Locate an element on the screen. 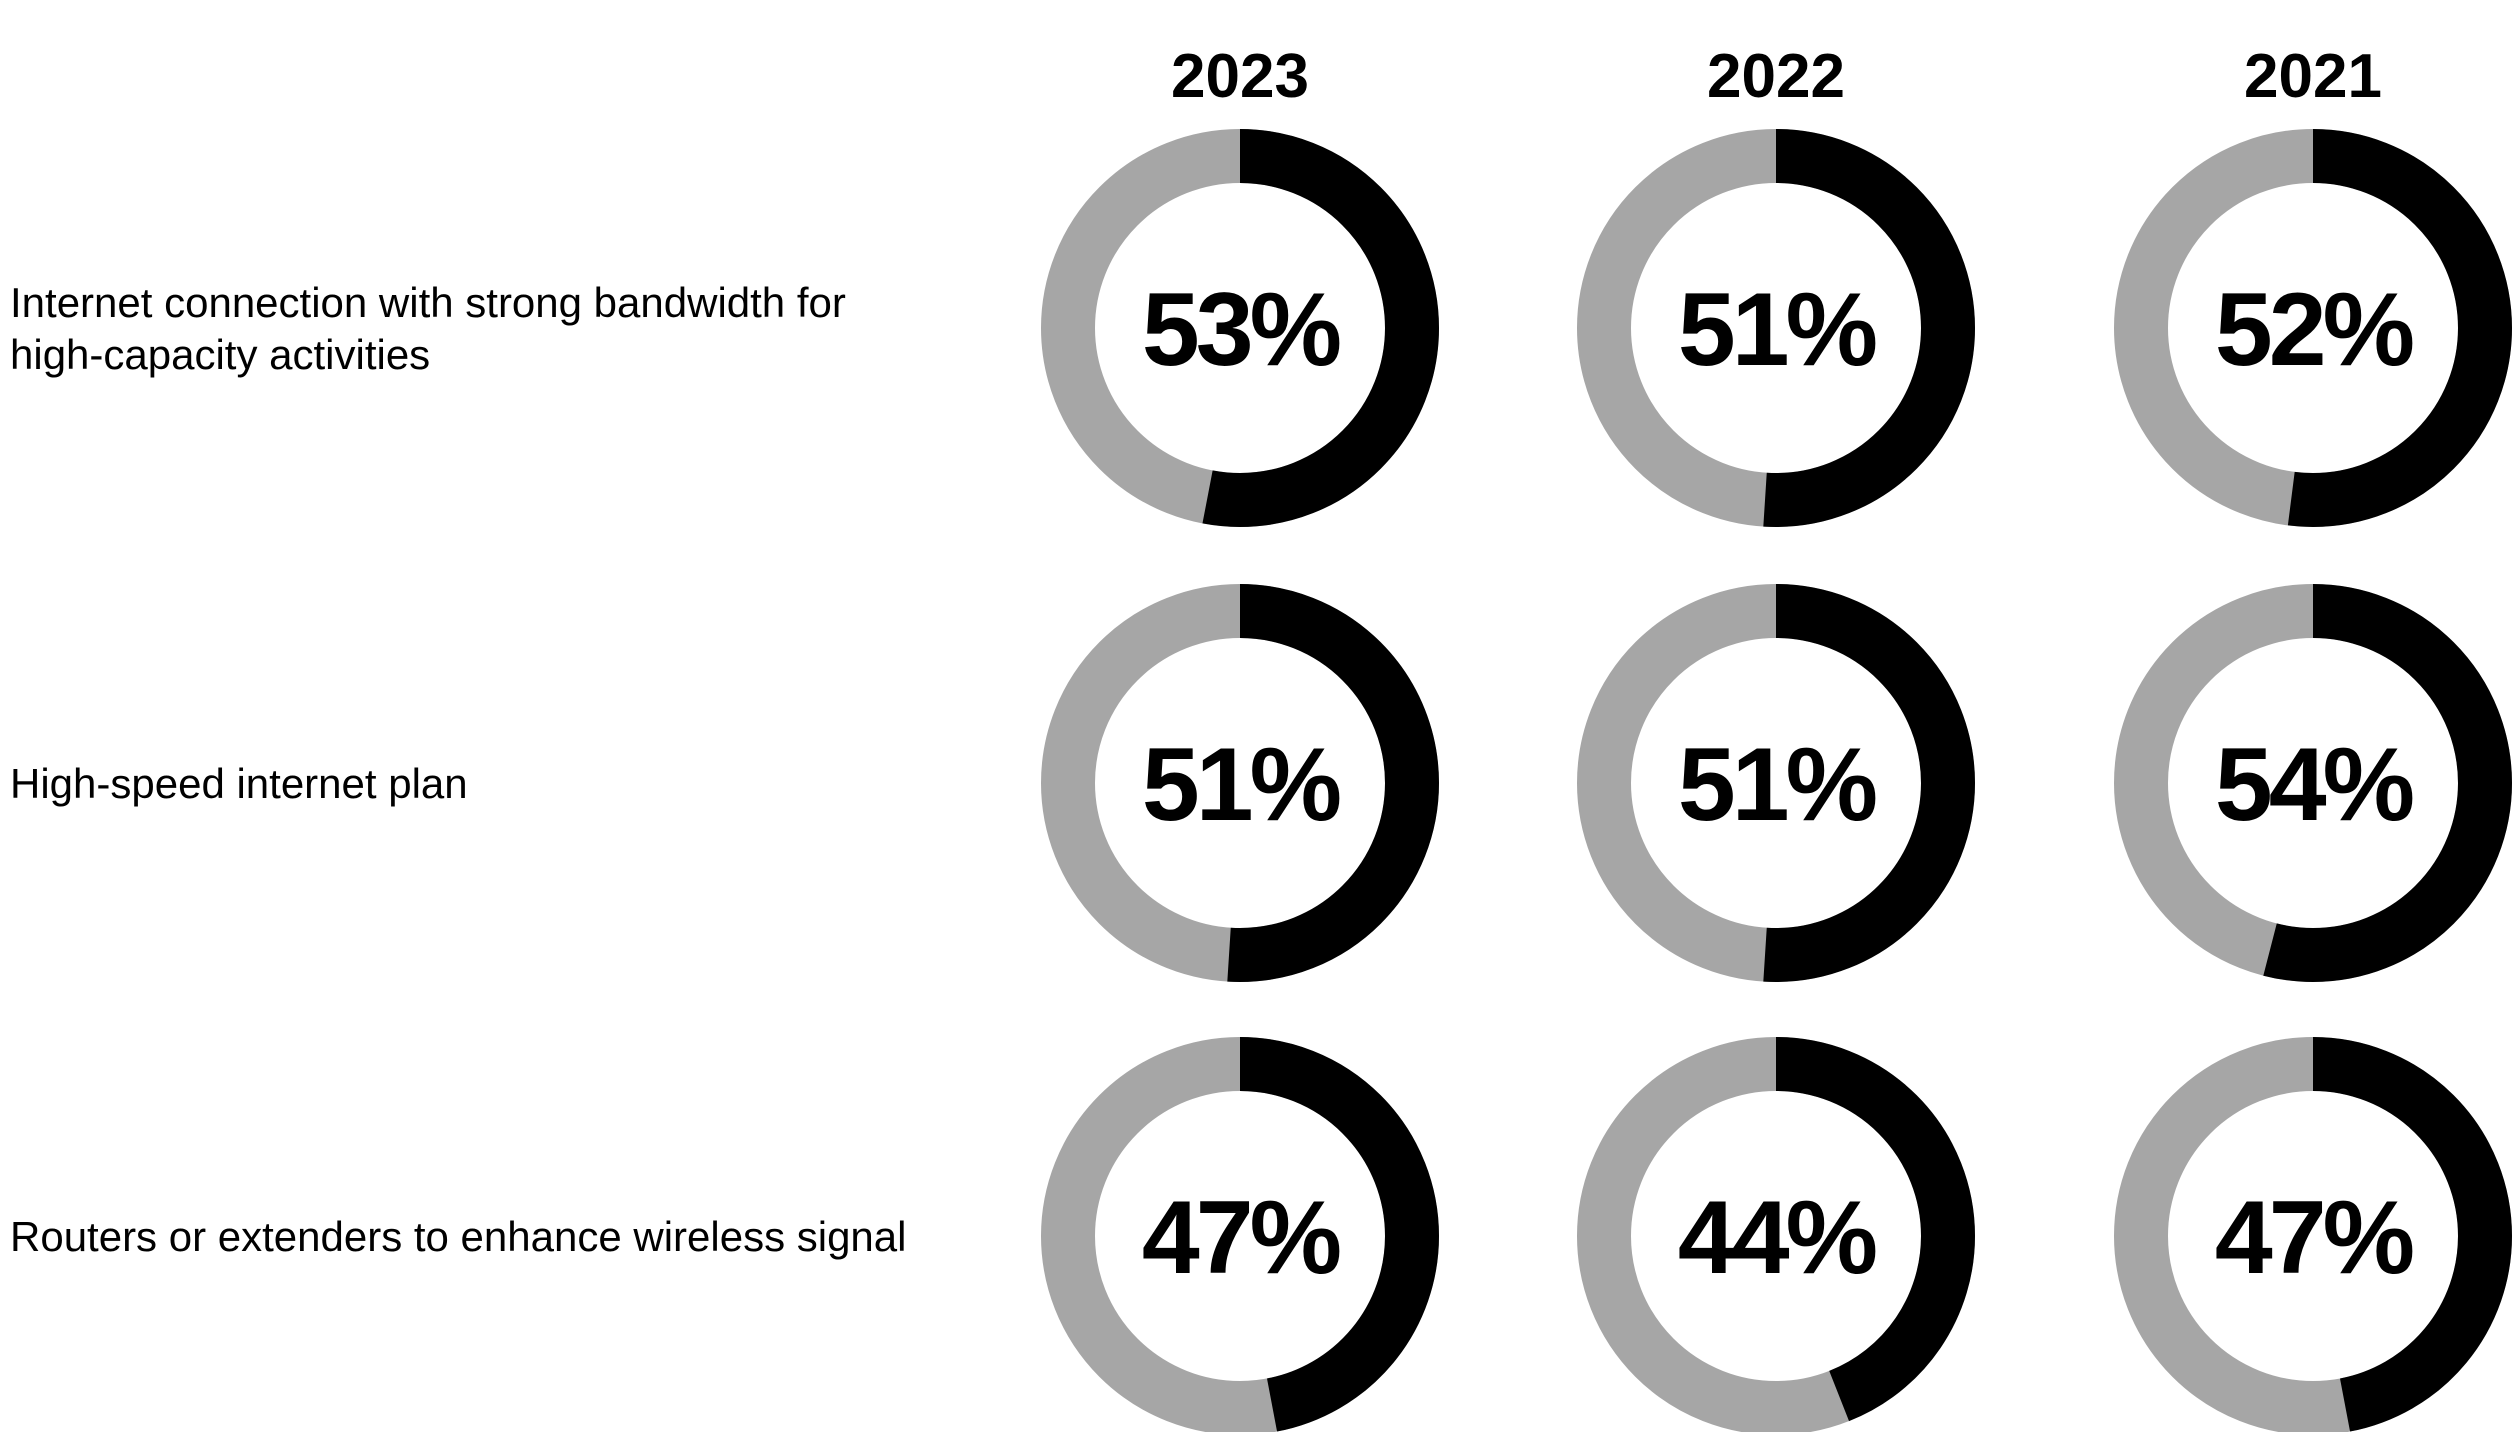 Image resolution: width=2520 pixels, height=1432 pixels. donut-value-label: 52% is located at coordinates (2314, 330).